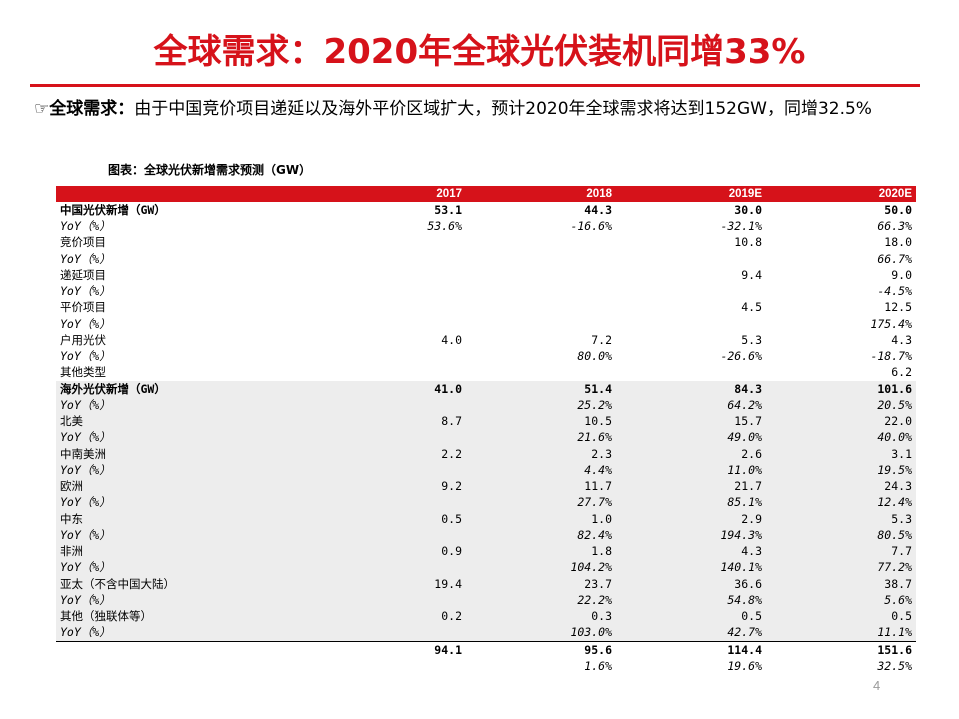 This screenshot has width=959, height=719. I want to click on table-row: 平价项目 4.5 12.5, so click(486, 308).